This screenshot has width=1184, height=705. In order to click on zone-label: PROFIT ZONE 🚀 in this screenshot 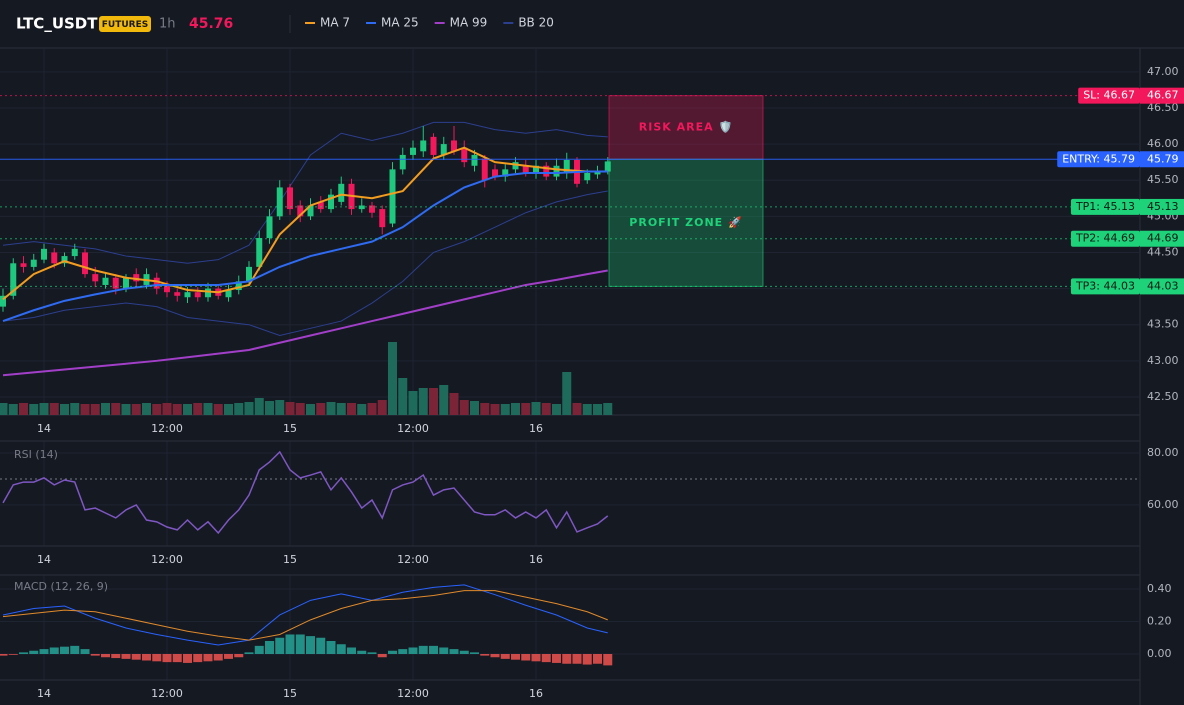, I will do `click(685, 222)`.